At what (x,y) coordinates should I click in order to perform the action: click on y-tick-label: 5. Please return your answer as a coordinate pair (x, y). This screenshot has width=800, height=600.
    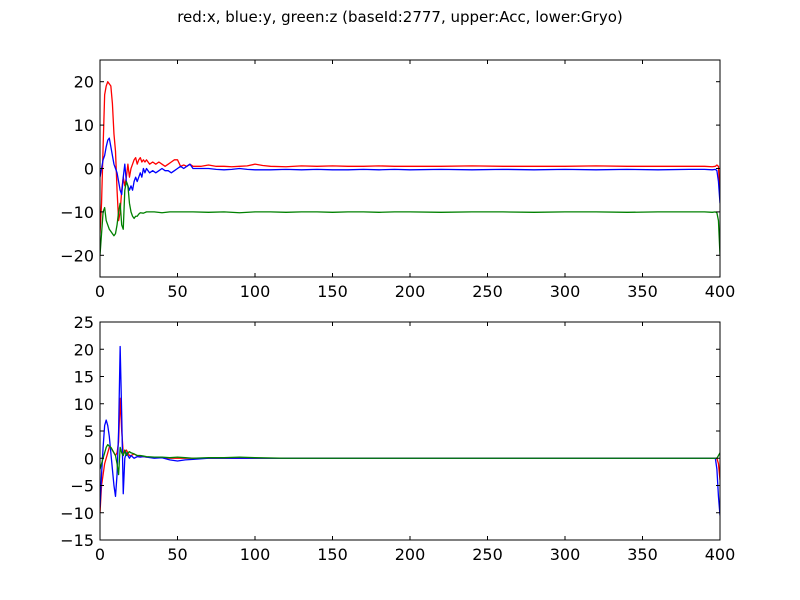
    Looking at the image, I should click on (89, 431).